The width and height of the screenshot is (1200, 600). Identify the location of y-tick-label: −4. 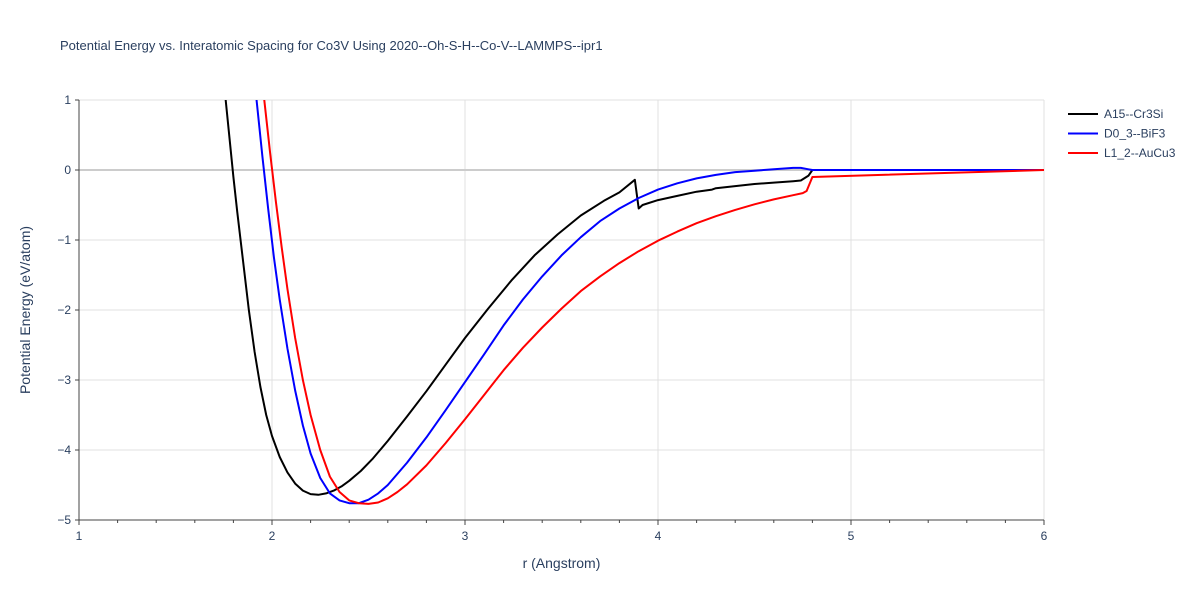
(64, 450).